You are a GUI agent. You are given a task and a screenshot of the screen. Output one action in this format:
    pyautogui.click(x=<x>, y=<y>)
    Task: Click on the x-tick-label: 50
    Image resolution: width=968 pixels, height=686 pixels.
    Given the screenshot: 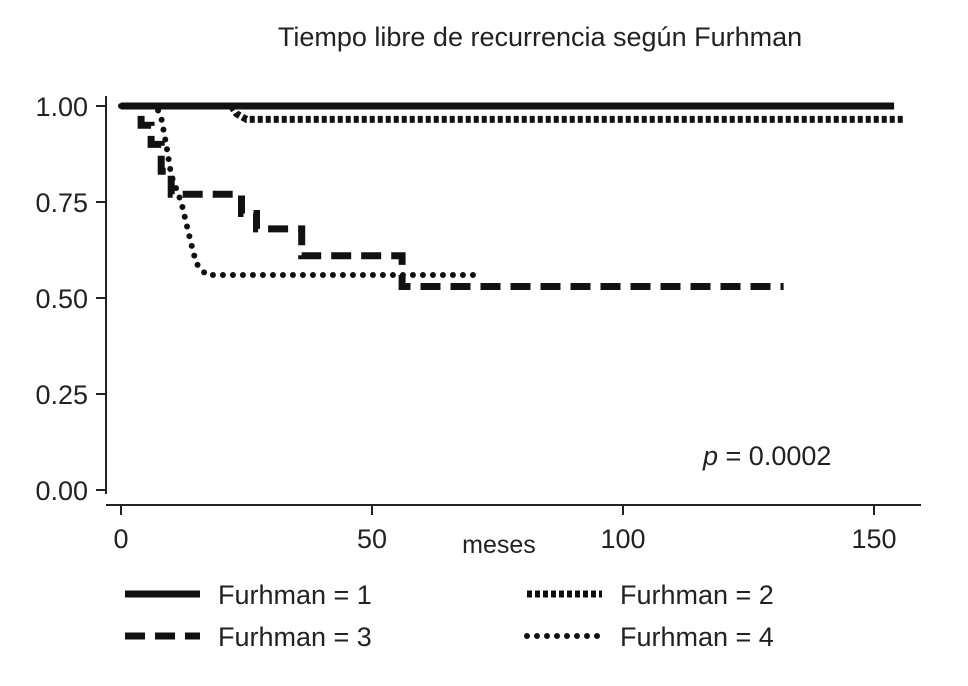 What is the action you would take?
    pyautogui.click(x=372, y=539)
    